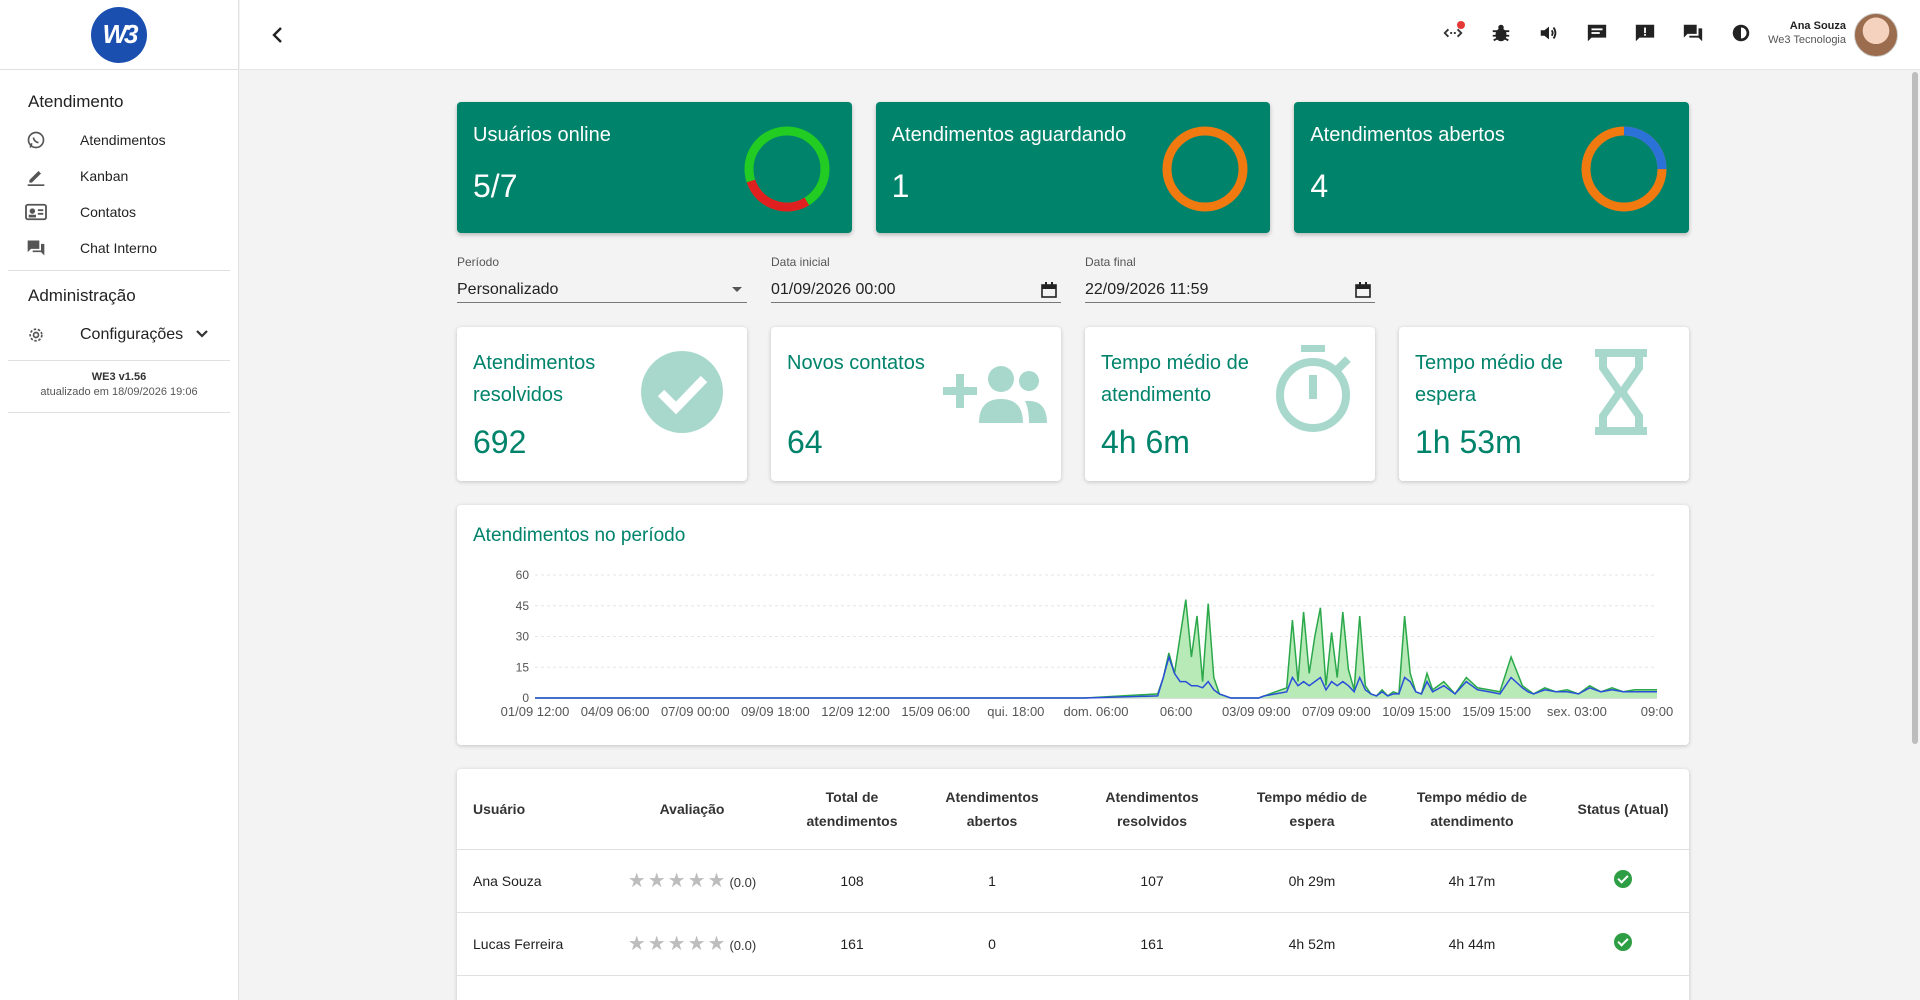  Describe the element at coordinates (523, 637) in the screenshot. I see `y-tick-label: 30` at that location.